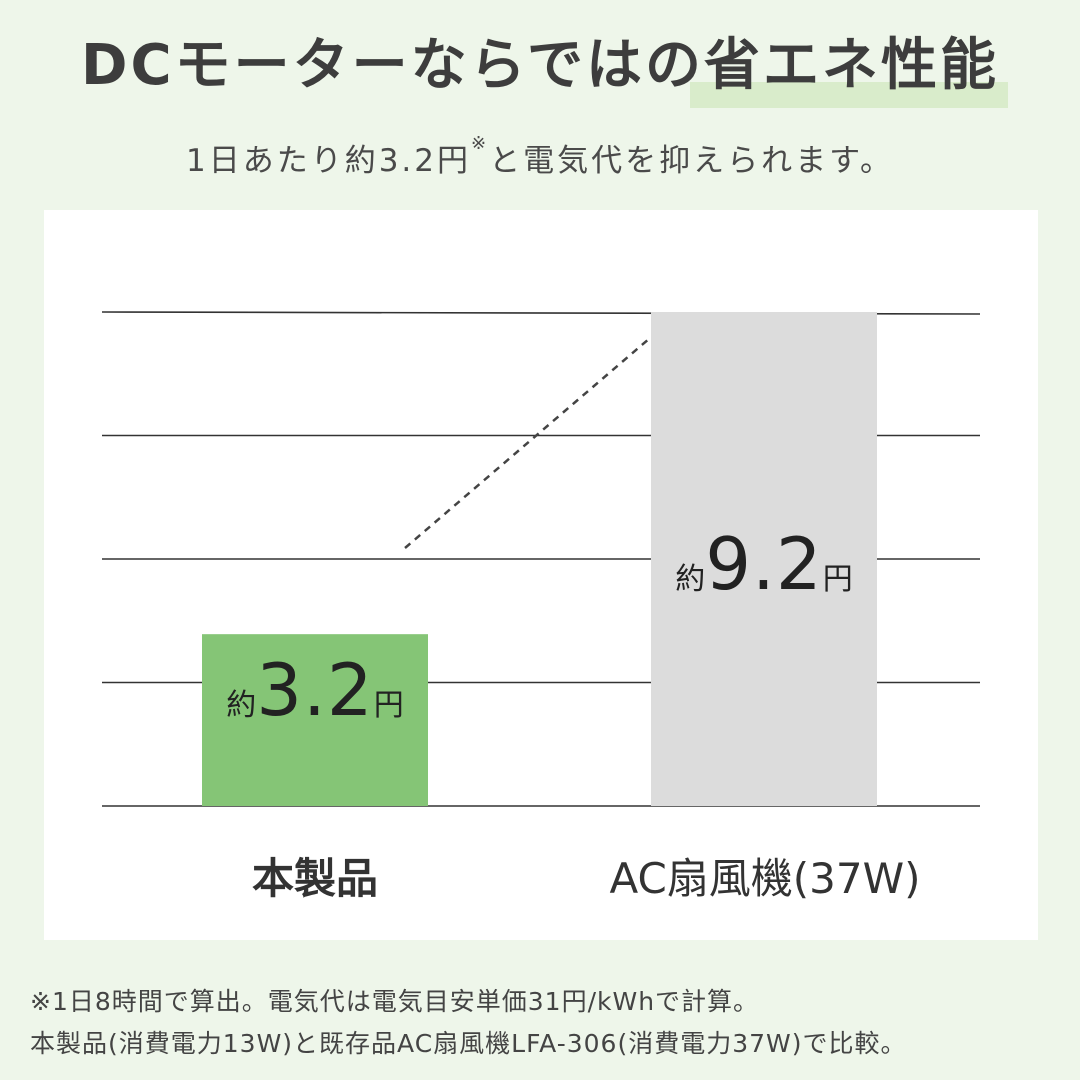 The image size is (1080, 1080). Describe the element at coordinates (395, 1001) in the screenshot. I see `footnote-1: ※1日8時間で算出。電気代は電気目安単価31円/kWhで計算。` at that location.